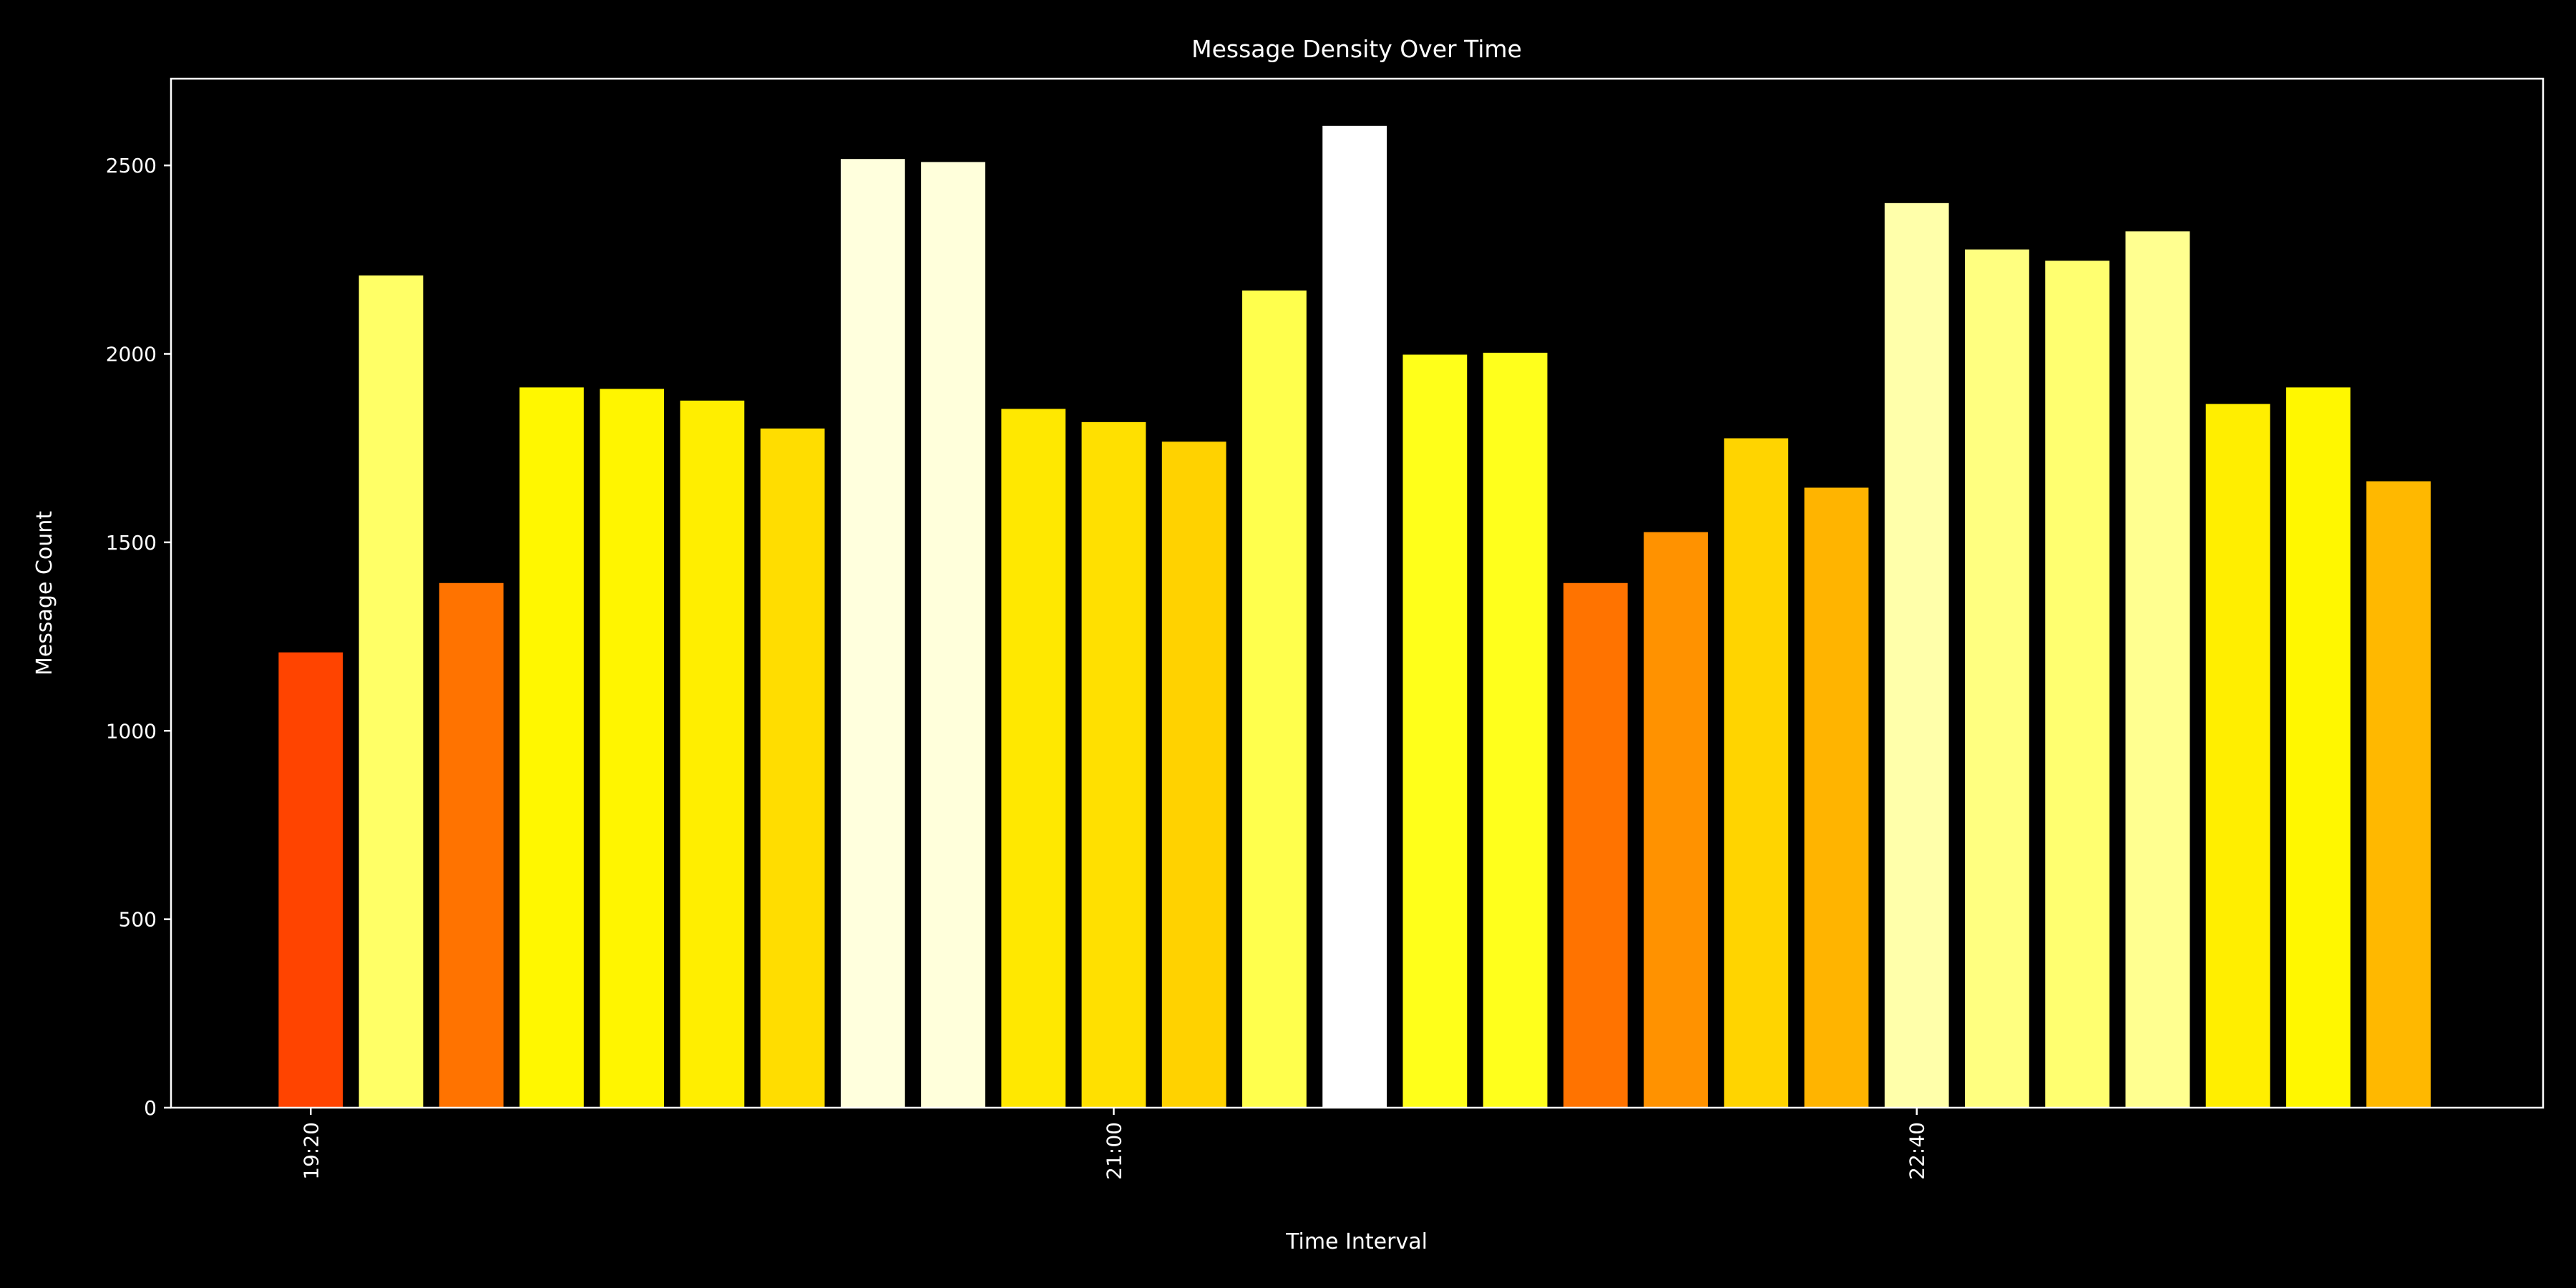 The width and height of the screenshot is (2576, 1288). Describe the element at coordinates (138, 920) in the screenshot. I see `y-tick-label: 500` at that location.